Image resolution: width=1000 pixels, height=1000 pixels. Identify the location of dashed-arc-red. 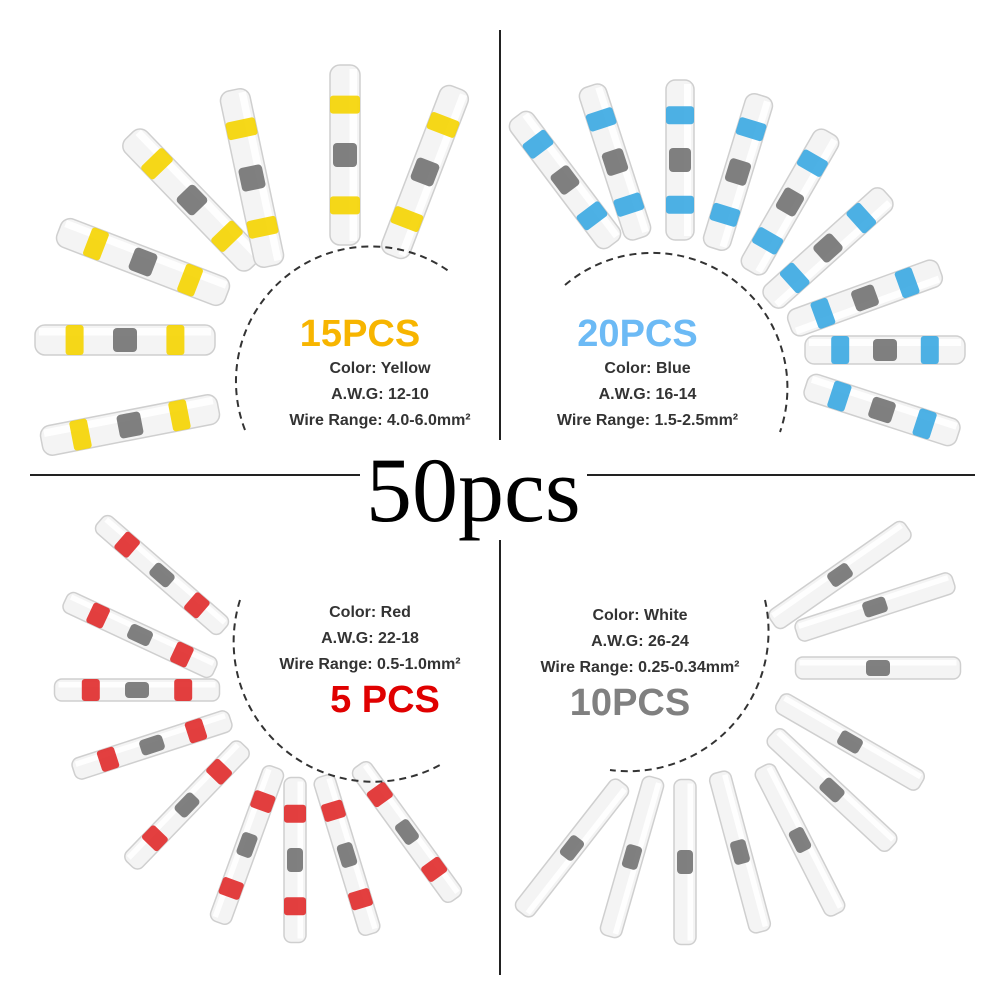
(336, 691).